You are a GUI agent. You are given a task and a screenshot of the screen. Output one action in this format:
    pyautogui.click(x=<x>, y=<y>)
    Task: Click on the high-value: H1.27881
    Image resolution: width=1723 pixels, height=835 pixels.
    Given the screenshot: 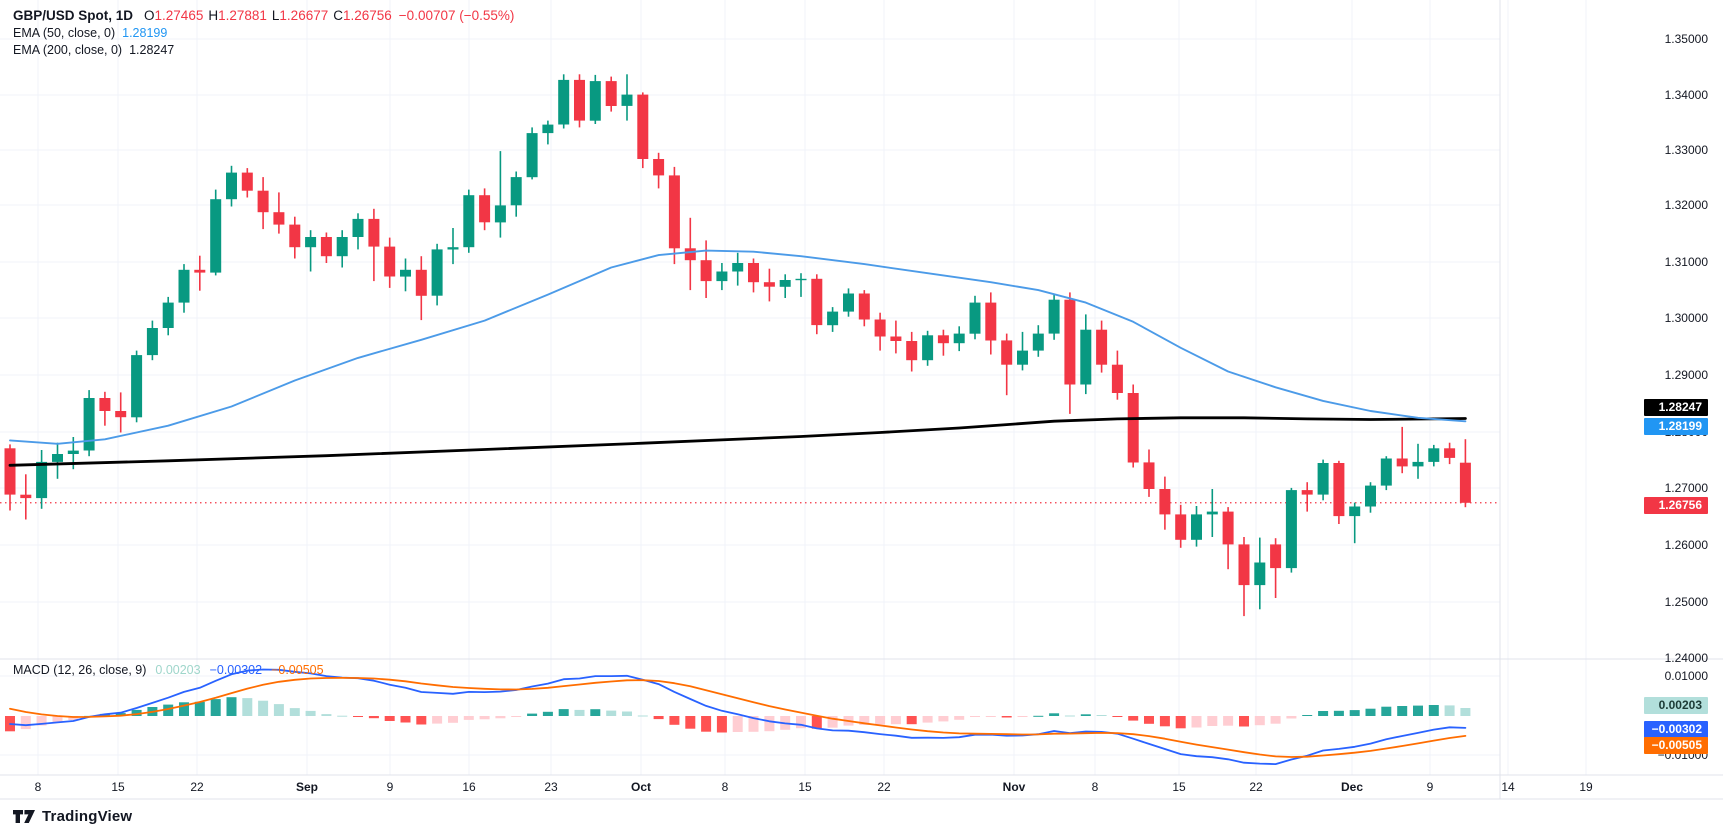 What is the action you would take?
    pyautogui.click(x=237, y=15)
    